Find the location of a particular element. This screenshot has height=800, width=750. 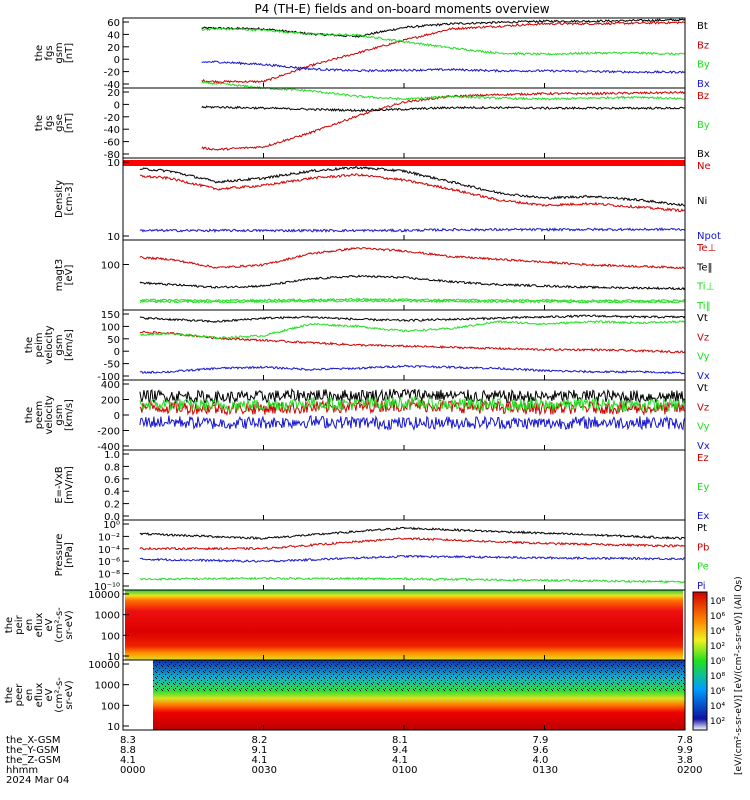

series-By is located at coordinates (443, 41).